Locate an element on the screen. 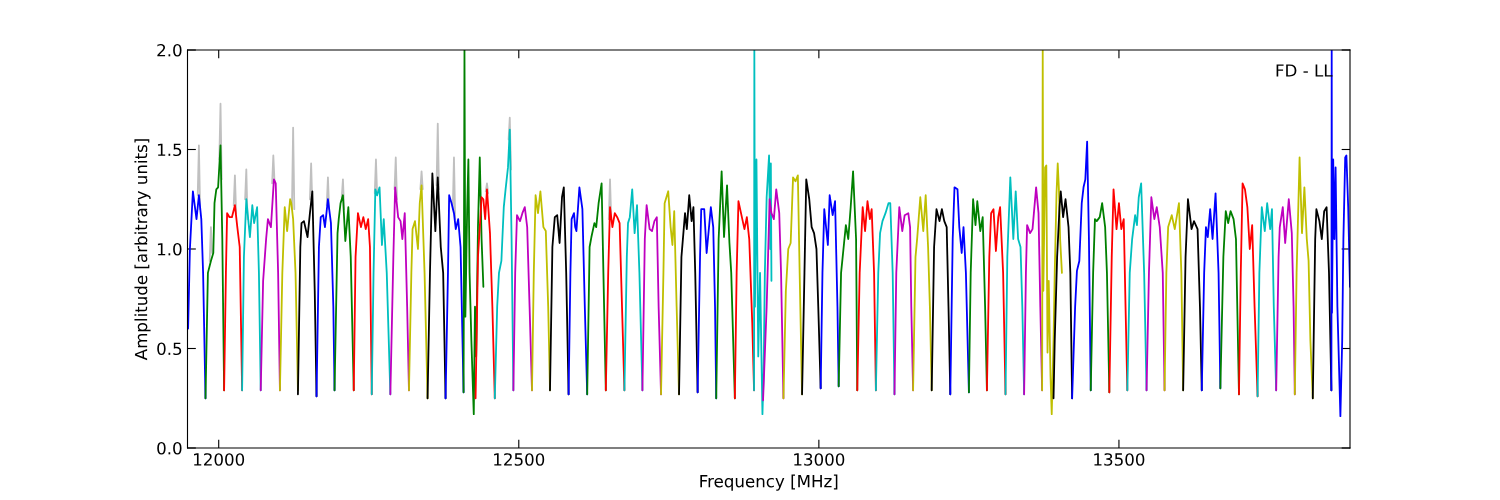  y-axis-title: Amplitude [arbitrary units] is located at coordinates (142, 250).